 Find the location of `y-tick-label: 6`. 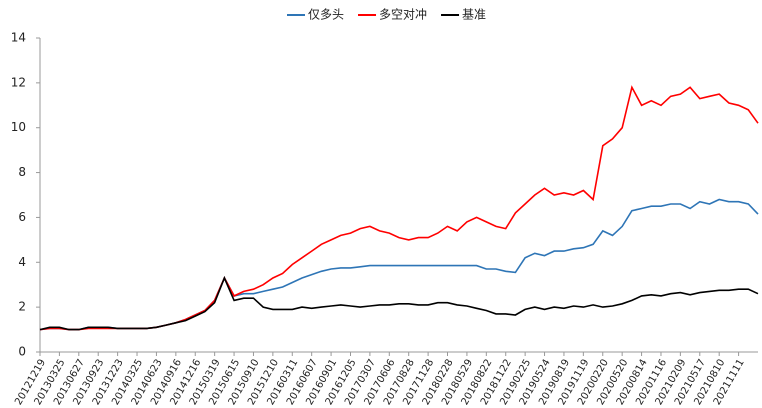

y-tick-label: 6 is located at coordinates (22, 217).